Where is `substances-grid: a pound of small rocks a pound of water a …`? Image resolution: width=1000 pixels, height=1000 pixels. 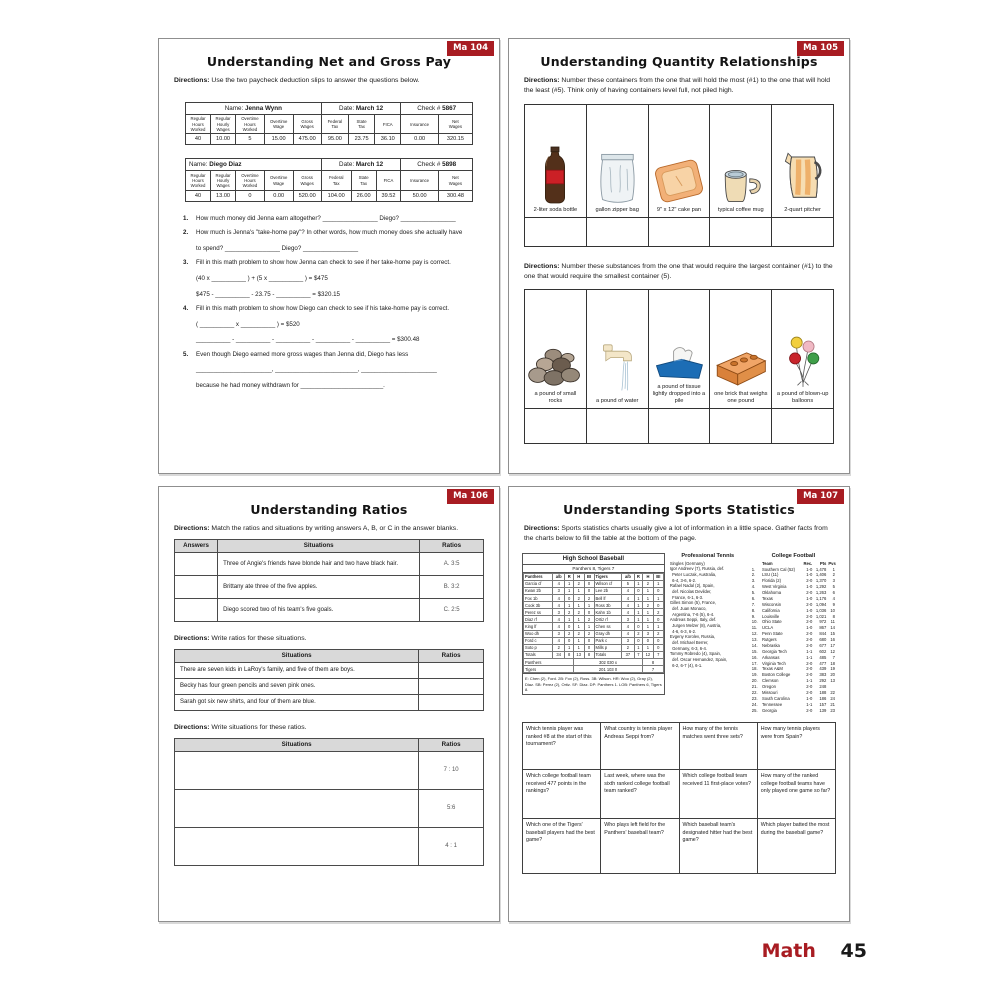
substances-grid: a pound of small rocks a pound of water a … is located at coordinates (679, 367).